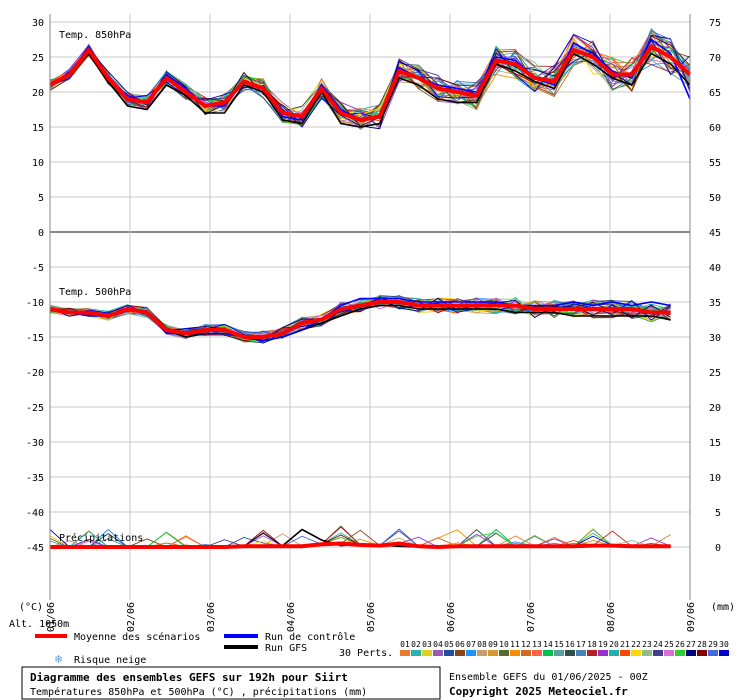  Describe the element at coordinates (715, 373) in the screenshot. I see `right-tick-label: 25` at that location.